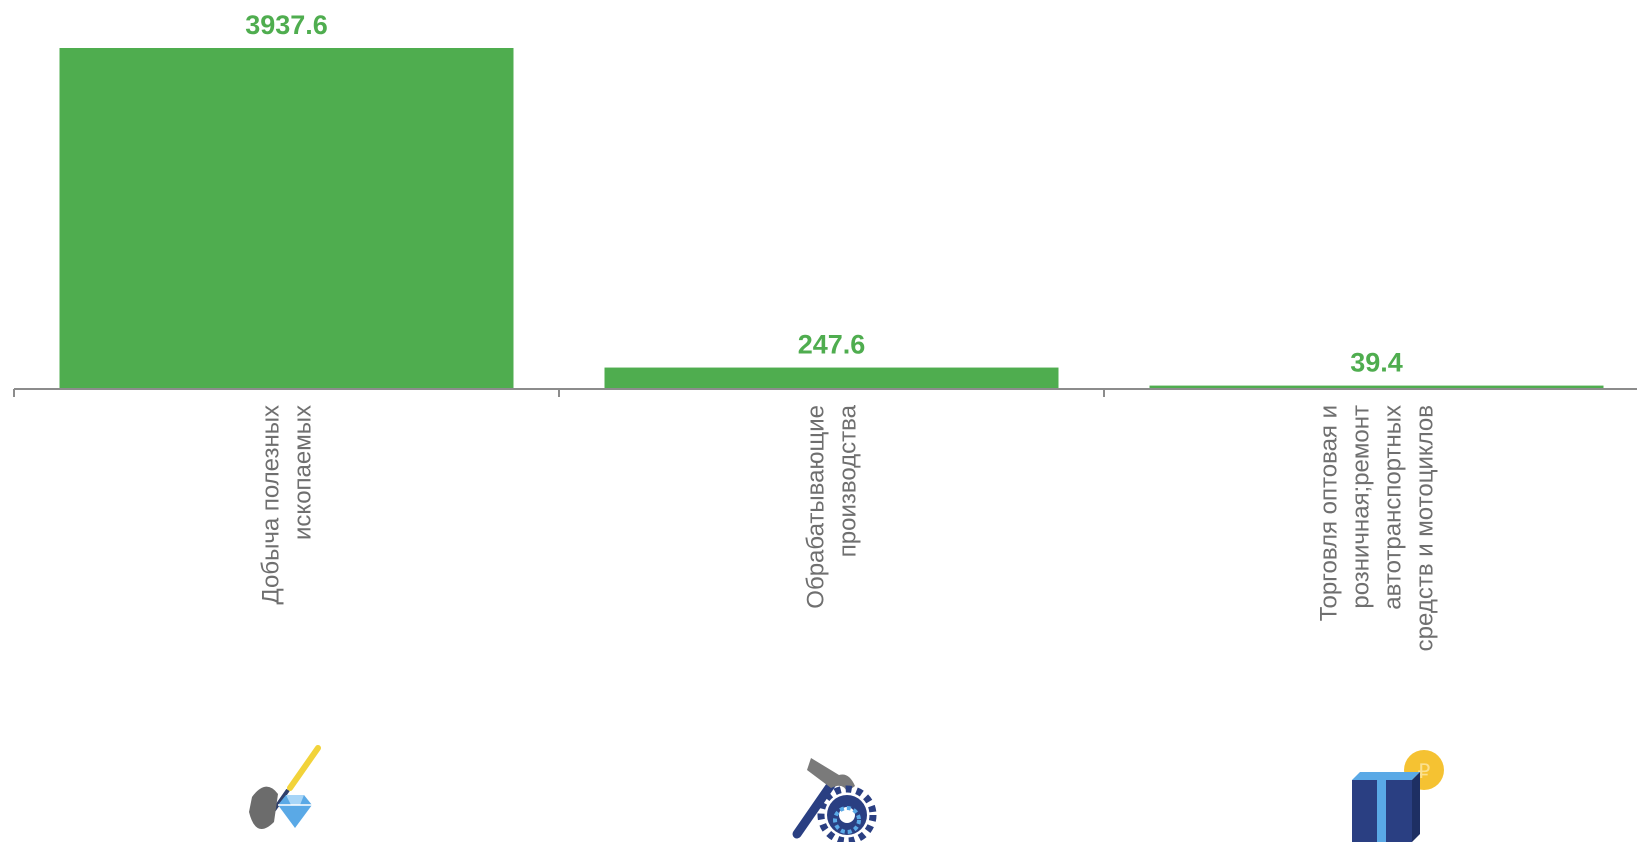 This screenshot has width=1637, height=842. I want to click on value-label-0: 3937.6, so click(286, 25).